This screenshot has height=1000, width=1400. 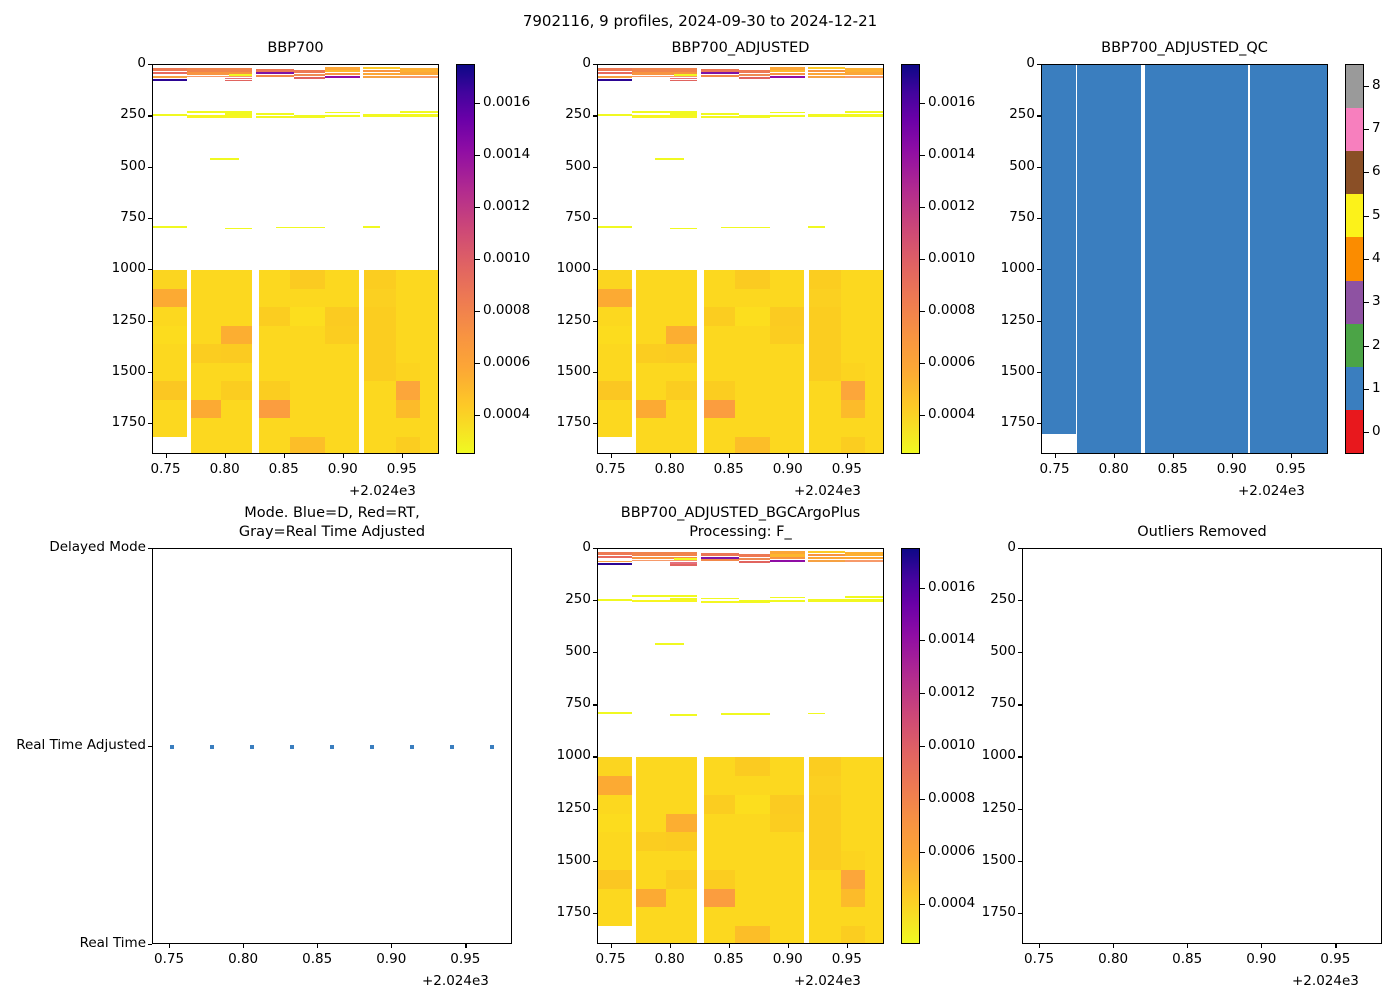 What do you see at coordinates (610, 959) in the screenshot?
I see `x-tick-label: 0.75` at bounding box center [610, 959].